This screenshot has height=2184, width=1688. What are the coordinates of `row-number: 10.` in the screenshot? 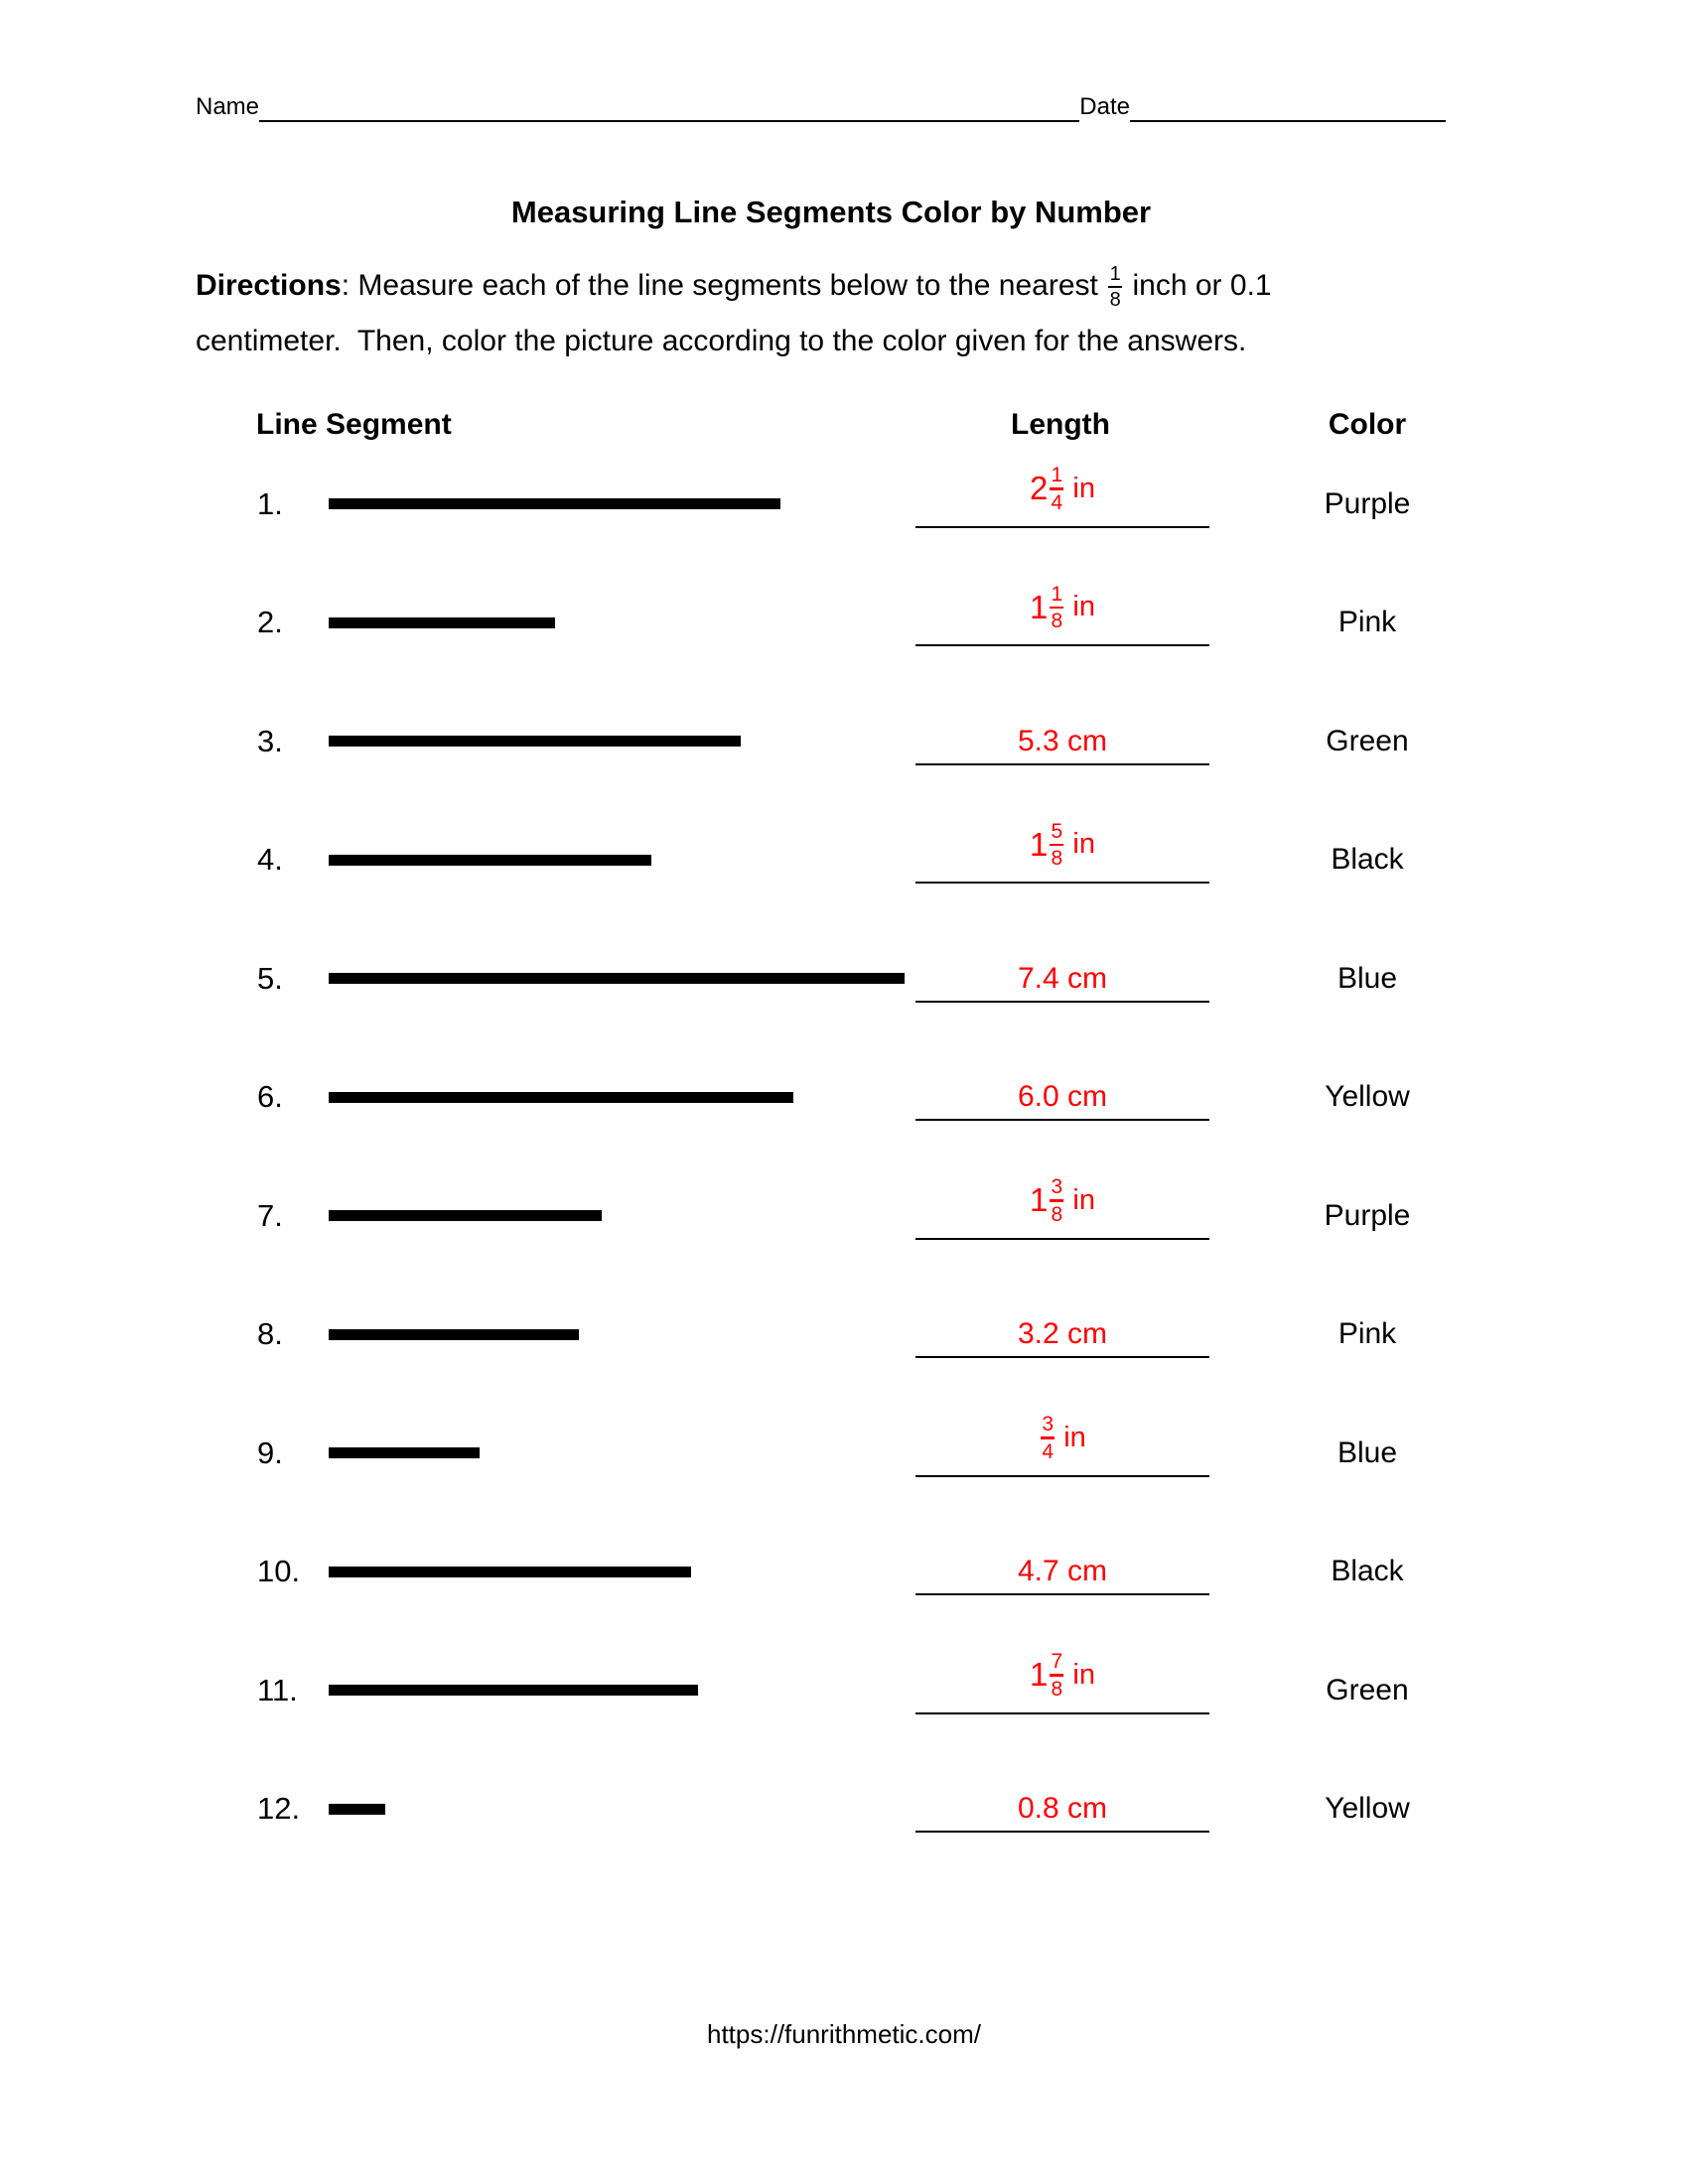 It's located at (279, 1571).